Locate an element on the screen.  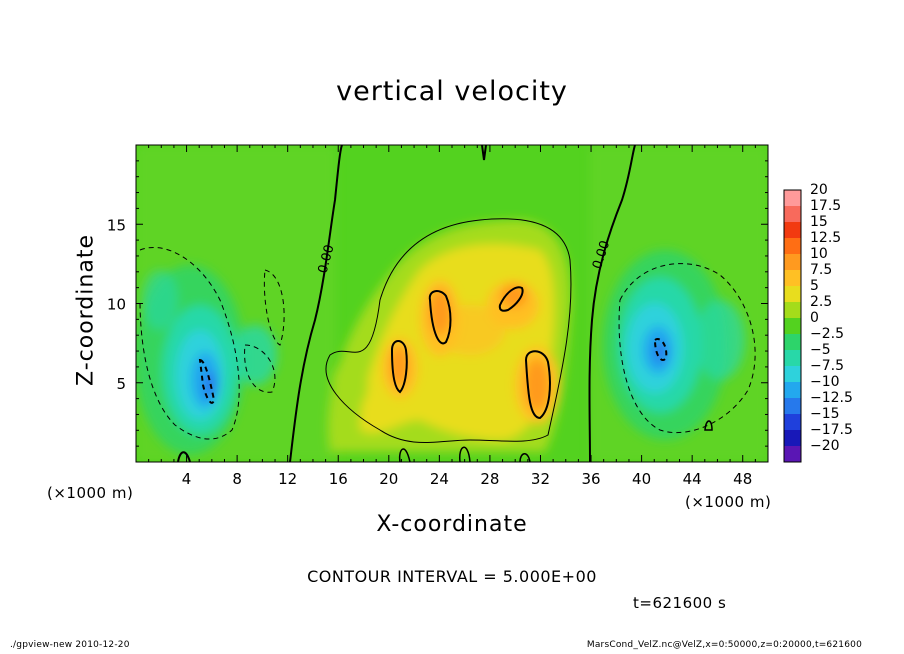
colorbar-label: 15 is located at coordinates (819, 222).